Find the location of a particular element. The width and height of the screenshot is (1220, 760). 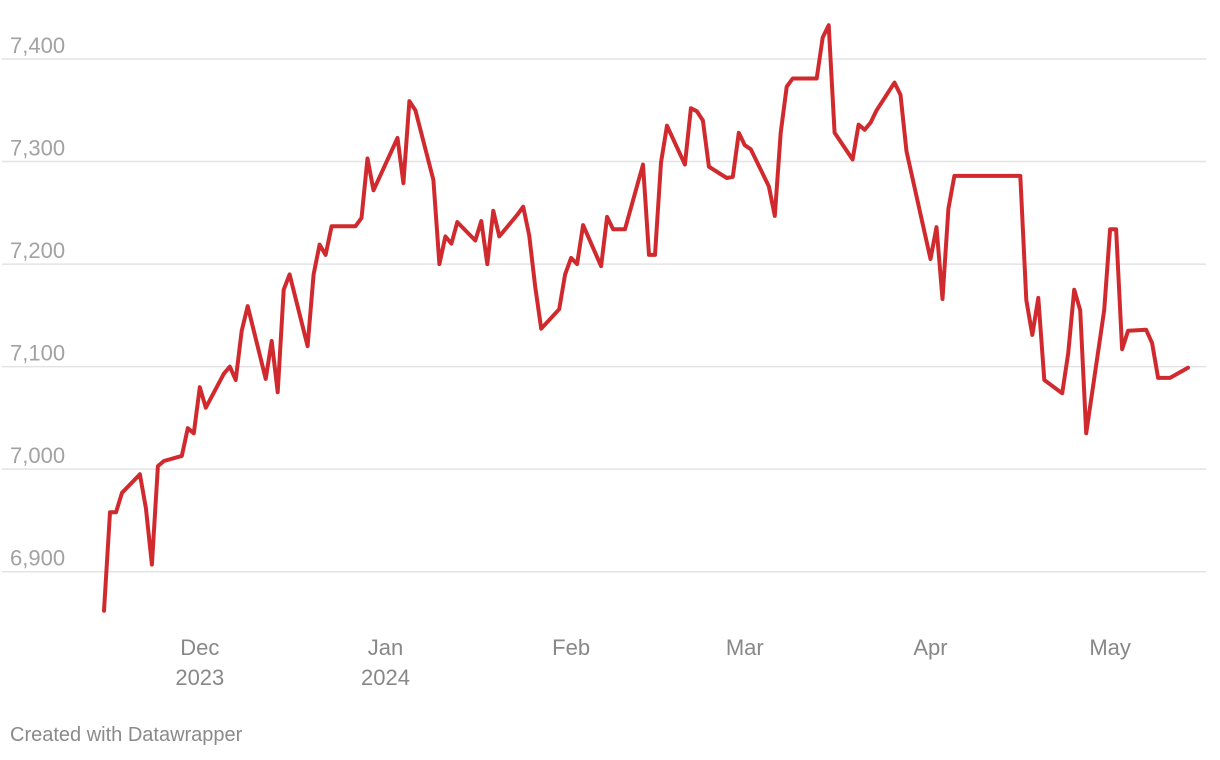

y-tick-label: 7,400 is located at coordinates (37, 45).